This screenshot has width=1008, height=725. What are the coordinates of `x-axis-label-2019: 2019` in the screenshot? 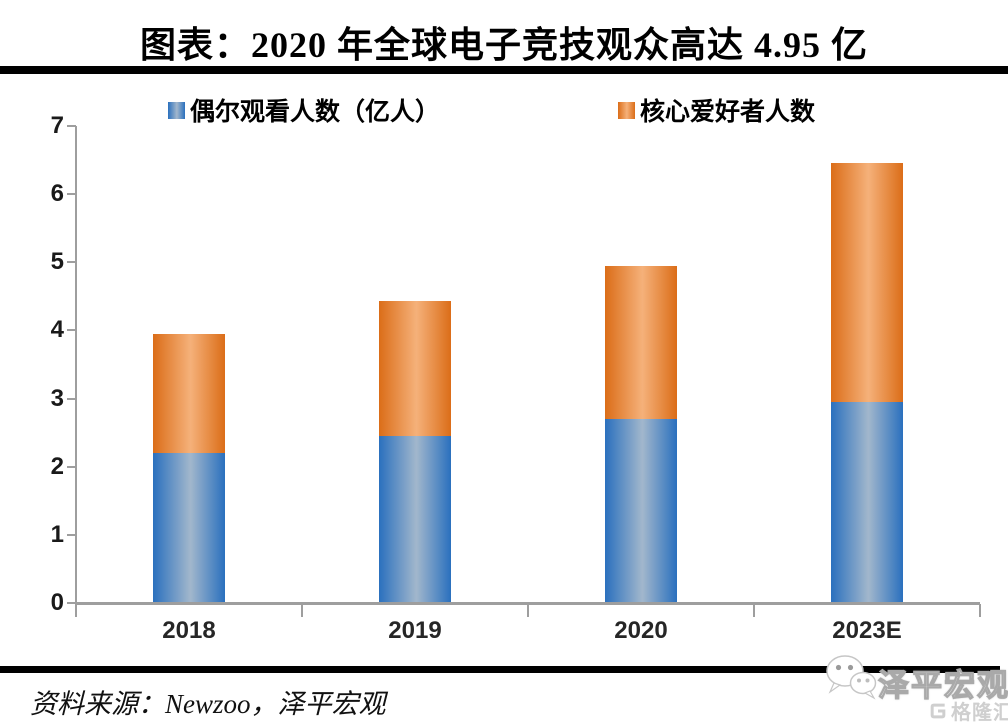 It's located at (415, 630).